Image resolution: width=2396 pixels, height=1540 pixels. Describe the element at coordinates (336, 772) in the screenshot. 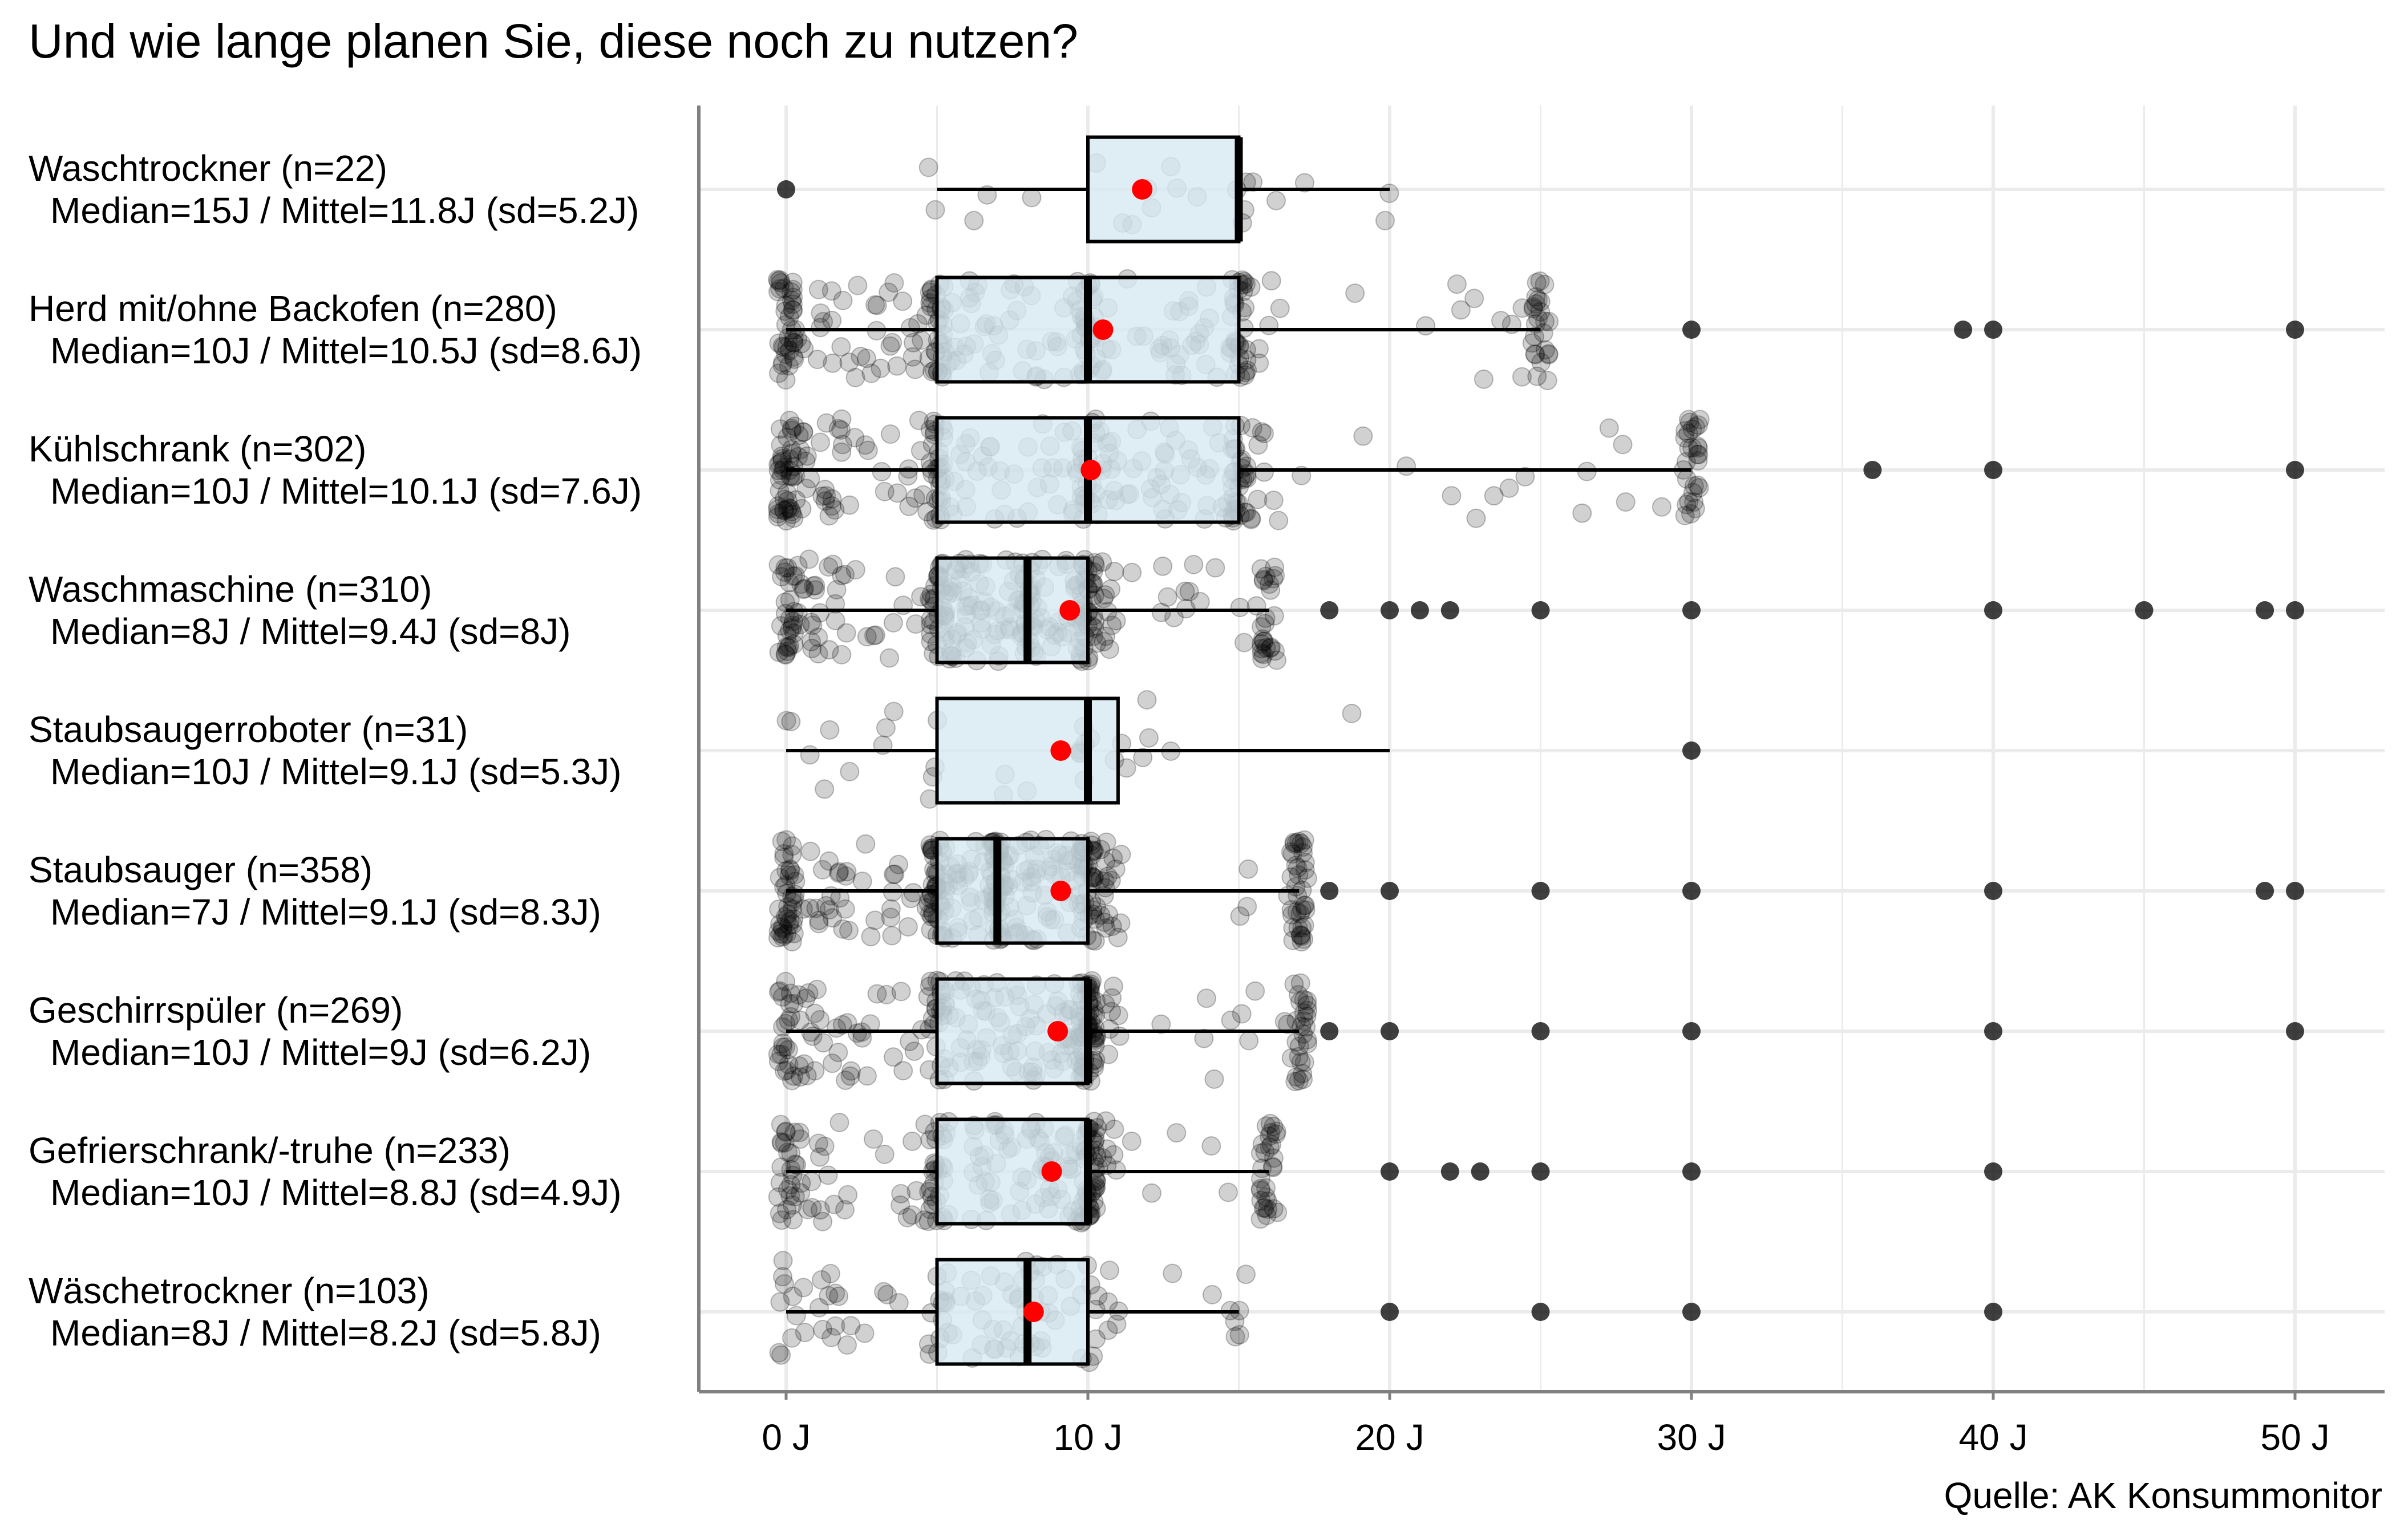

I see `category-stats: Median=10J / Mittel=9.1J (sd=5.3J)` at that location.